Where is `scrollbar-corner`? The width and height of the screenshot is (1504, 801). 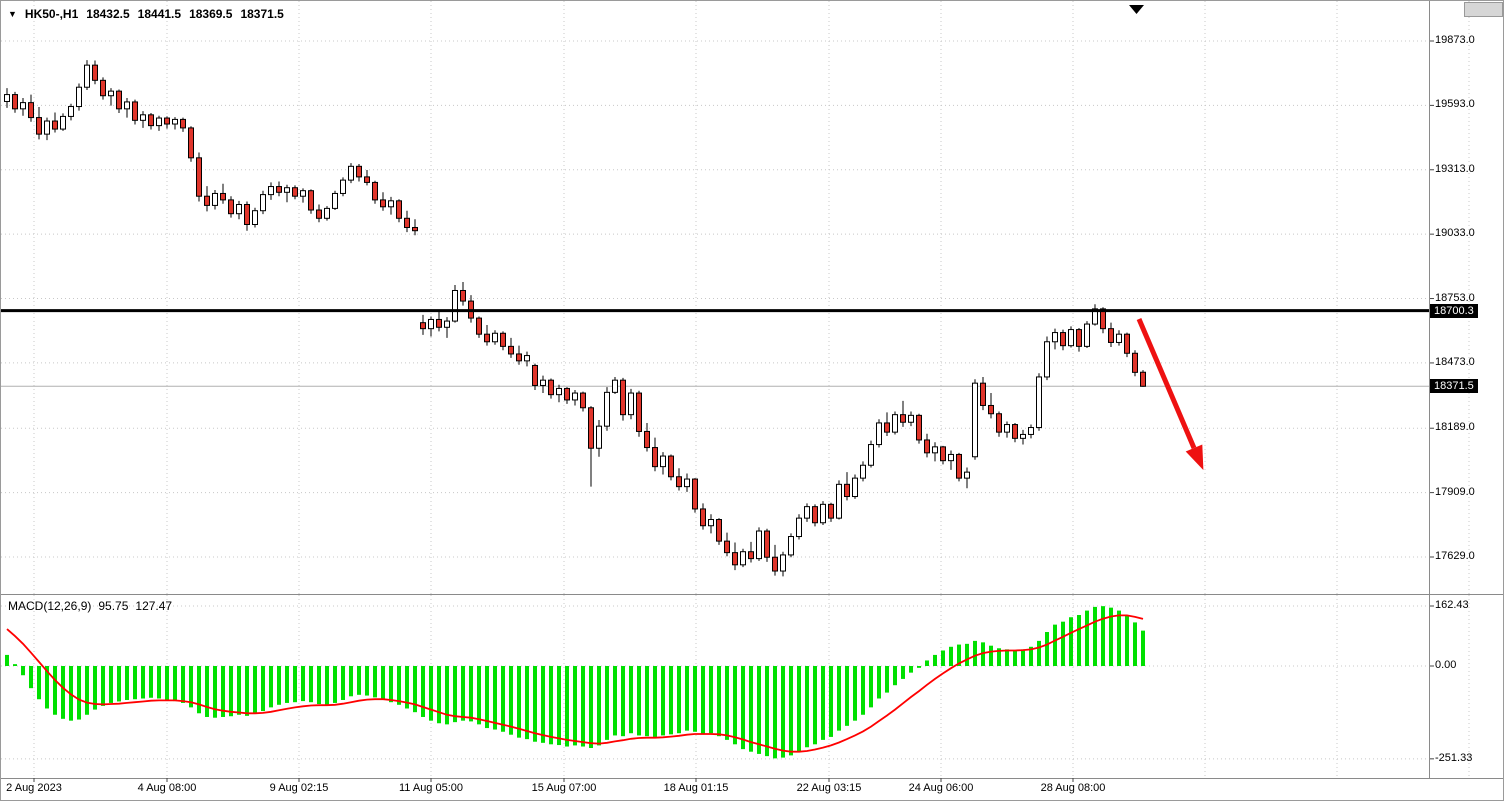 scrollbar-corner is located at coordinates (1483, 9).